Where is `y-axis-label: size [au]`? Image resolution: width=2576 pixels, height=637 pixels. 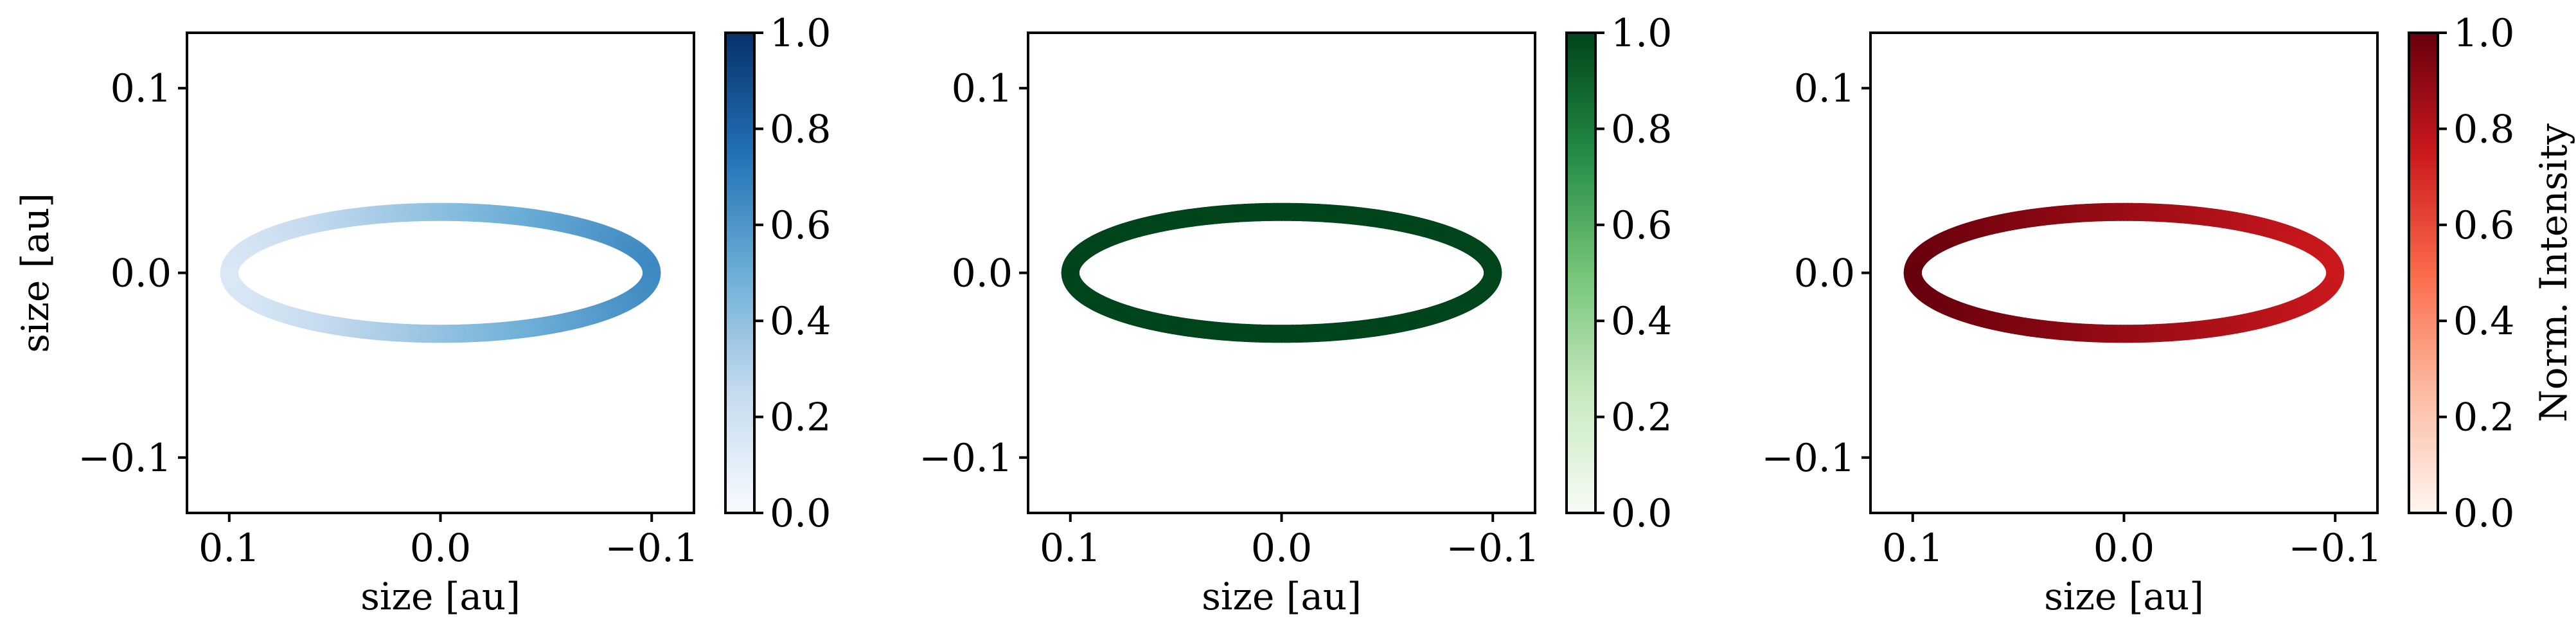
y-axis-label: size [au] is located at coordinates (35, 273).